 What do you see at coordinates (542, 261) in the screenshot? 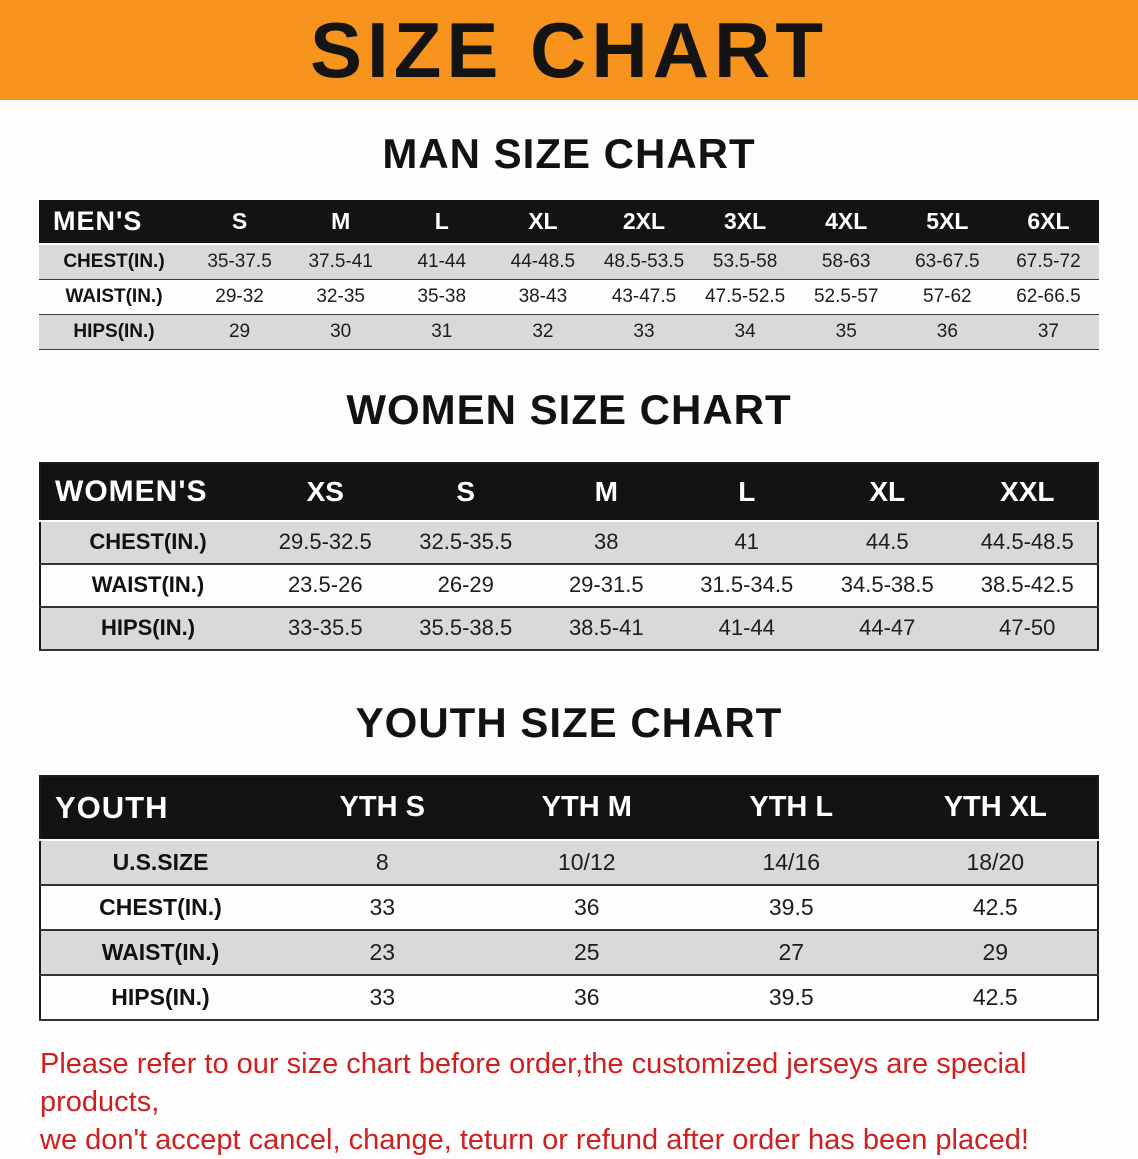
I see `value-cell: 44-48.5` at bounding box center [542, 261].